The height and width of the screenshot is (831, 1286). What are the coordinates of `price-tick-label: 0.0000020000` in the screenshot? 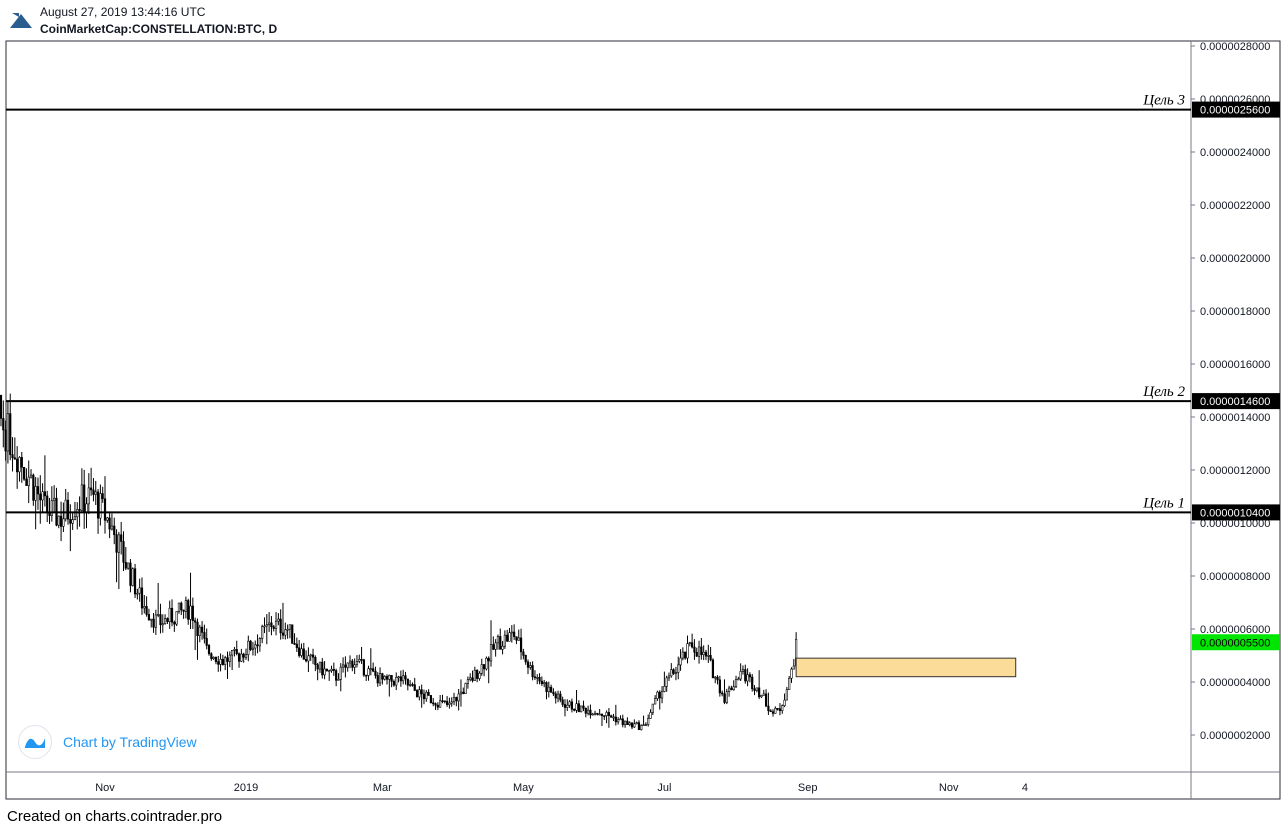 It's located at (1235, 259).